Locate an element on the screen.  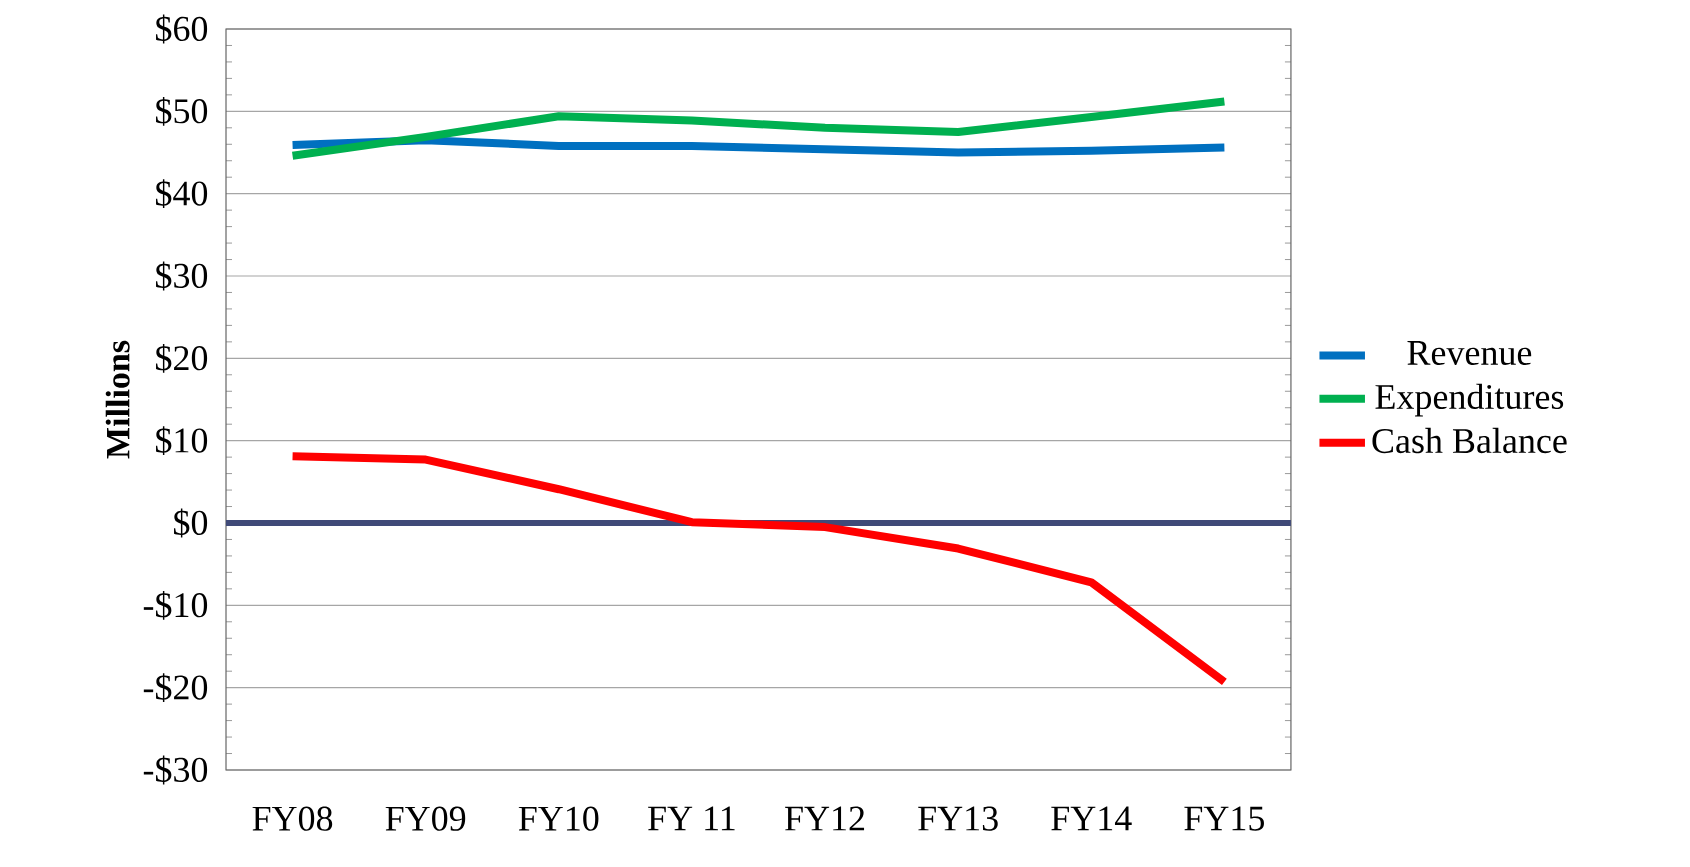
x-tick-label: FY12 is located at coordinates (825, 818).